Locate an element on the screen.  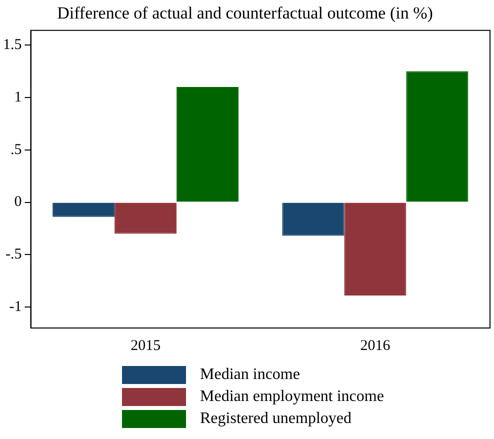
legend-label: Median employment income is located at coordinates (292, 397).